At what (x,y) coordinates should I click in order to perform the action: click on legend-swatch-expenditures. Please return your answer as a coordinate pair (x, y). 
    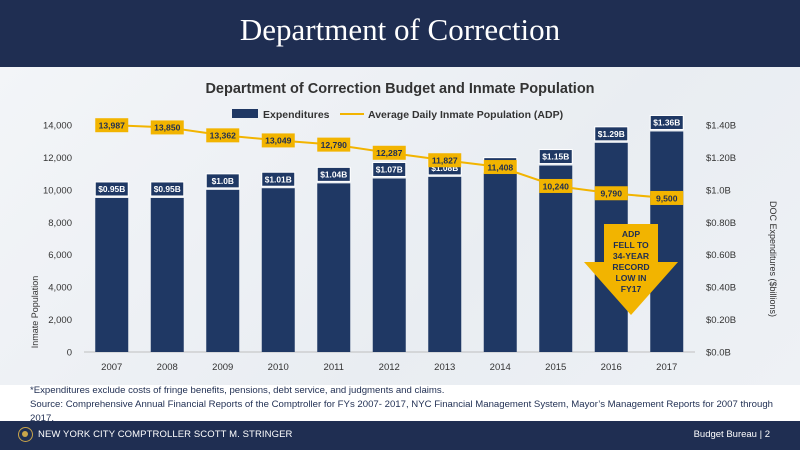
    Looking at the image, I should click on (245, 113).